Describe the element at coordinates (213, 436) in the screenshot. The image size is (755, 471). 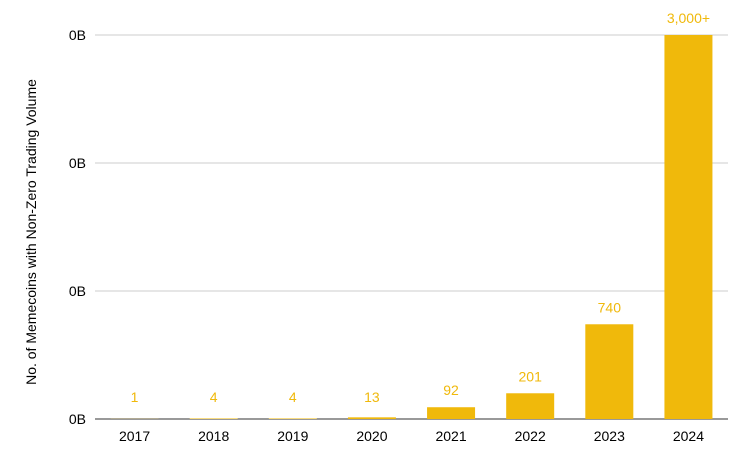
I see `x-tick-label: 2018` at that location.